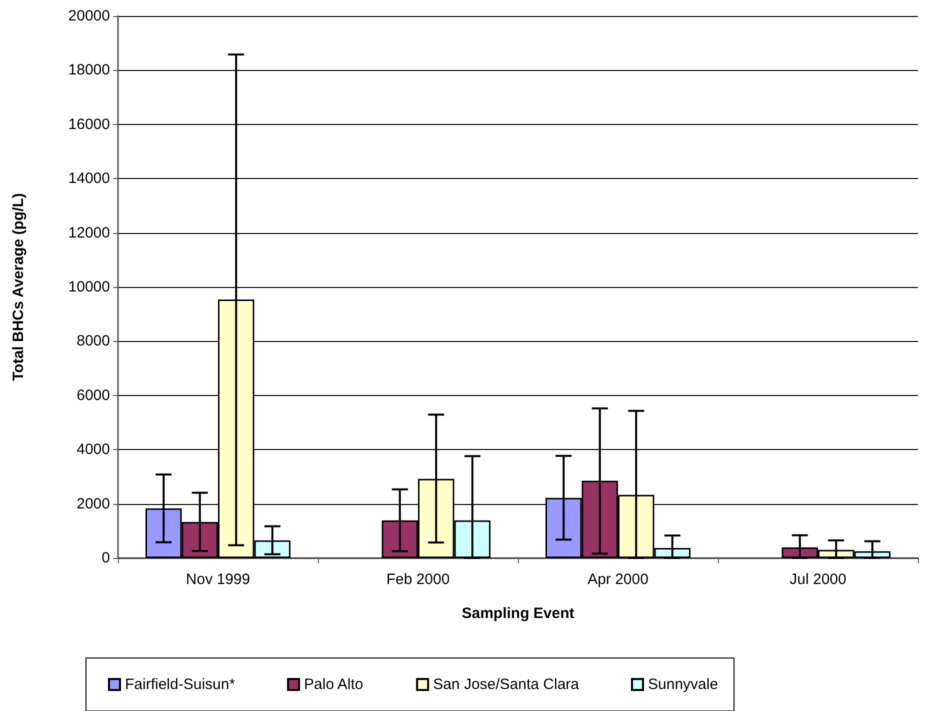  What do you see at coordinates (518, 613) in the screenshot?
I see `x-axis-title: Sampling Event` at bounding box center [518, 613].